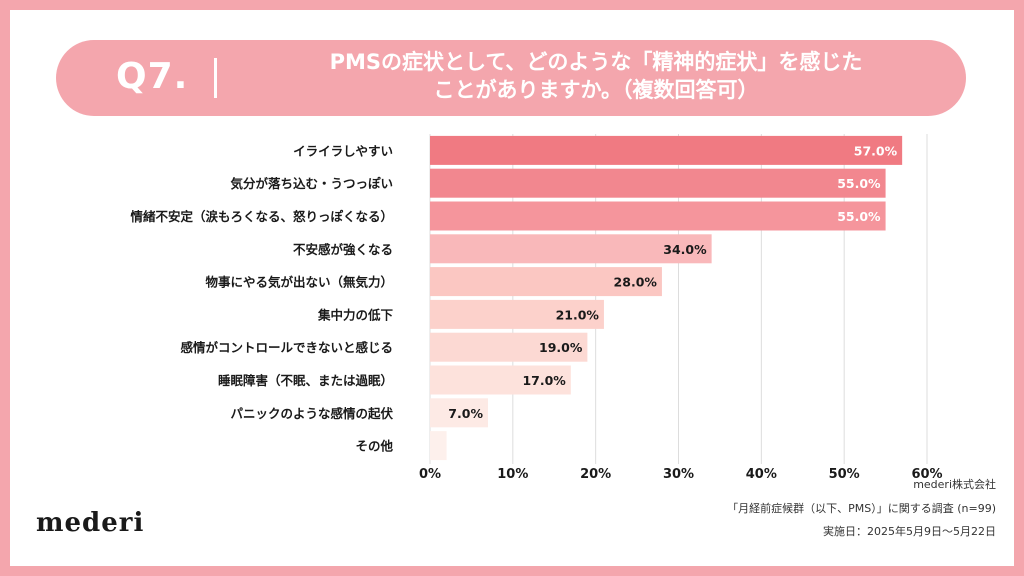 The width and height of the screenshot is (1024, 576). Describe the element at coordinates (596, 90) in the screenshot. I see `question-line-2: ことがありますか。（複数回答可）` at that location.